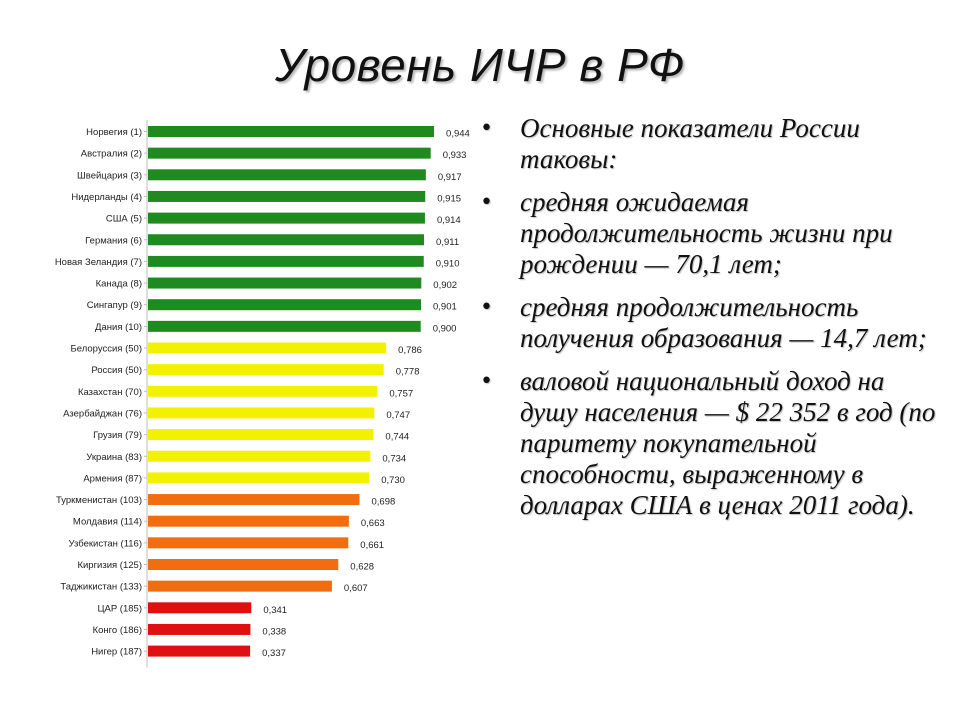 The image size is (960, 720). I want to click on data-label: 0,902, so click(445, 285).